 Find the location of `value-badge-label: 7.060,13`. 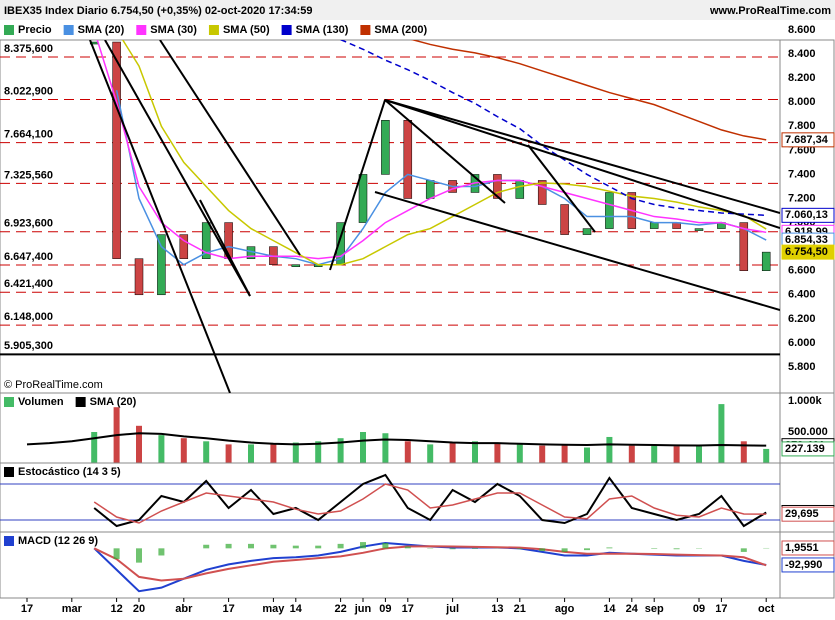

value-badge-label: 7.060,13 is located at coordinates (806, 215).